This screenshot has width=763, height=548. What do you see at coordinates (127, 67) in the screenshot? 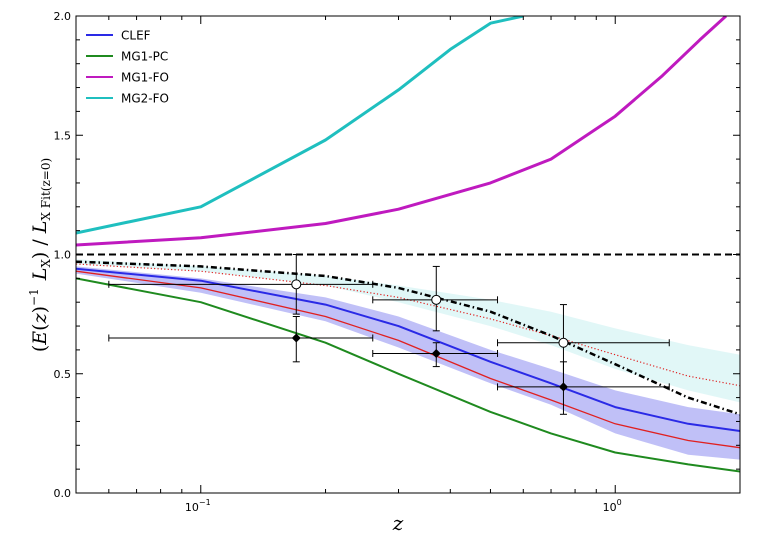
I see `legend: CLEF MG1-PC MG1-FO MG2-FO` at bounding box center [127, 67].